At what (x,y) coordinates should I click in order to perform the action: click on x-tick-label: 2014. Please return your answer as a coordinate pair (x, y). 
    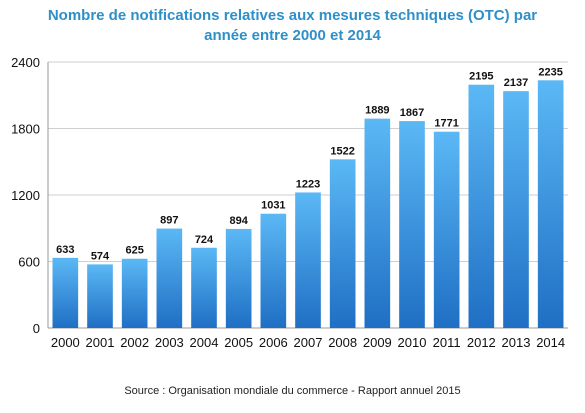
    Looking at the image, I should click on (550, 342).